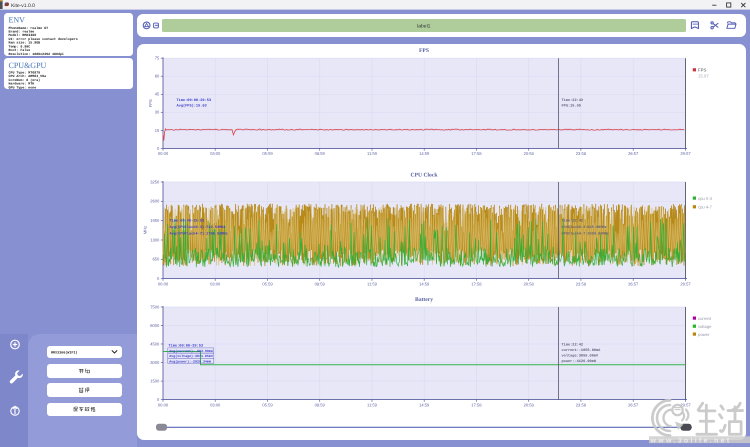  What do you see at coordinates (156, 259) in the screenshot?
I see `svg-text: 650` at bounding box center [156, 259].